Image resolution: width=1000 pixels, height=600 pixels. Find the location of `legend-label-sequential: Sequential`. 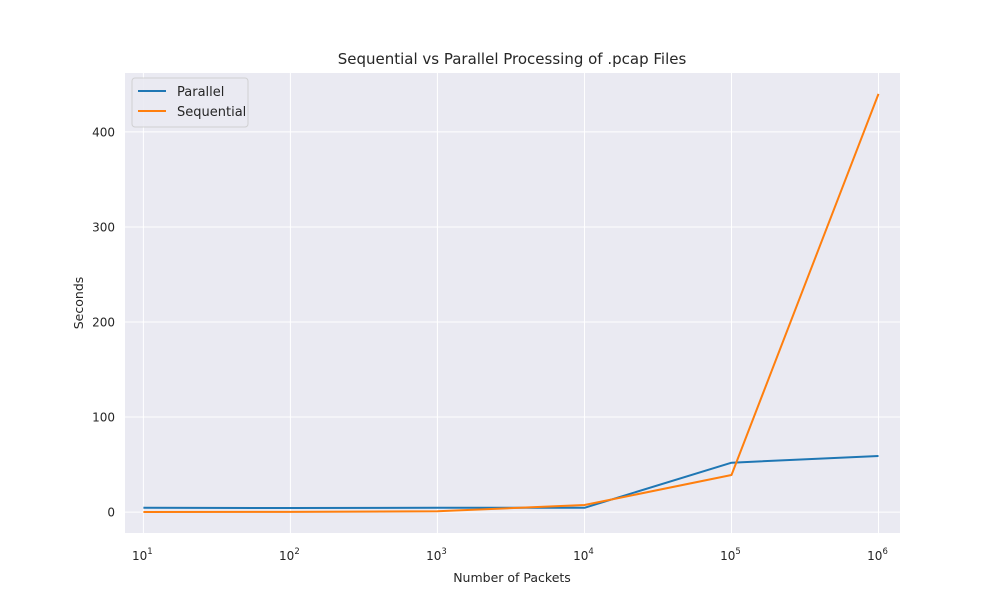

legend-label-sequential: Sequential is located at coordinates (211, 112).